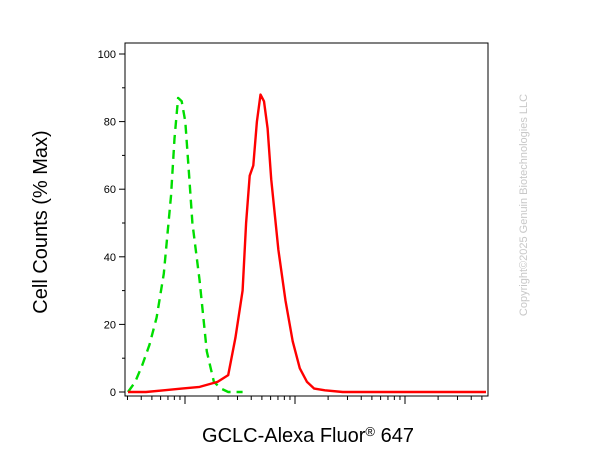 Image resolution: width=598 pixels, height=467 pixels. Describe the element at coordinates (110, 123) in the screenshot. I see `y-tick-label: 80` at that location.